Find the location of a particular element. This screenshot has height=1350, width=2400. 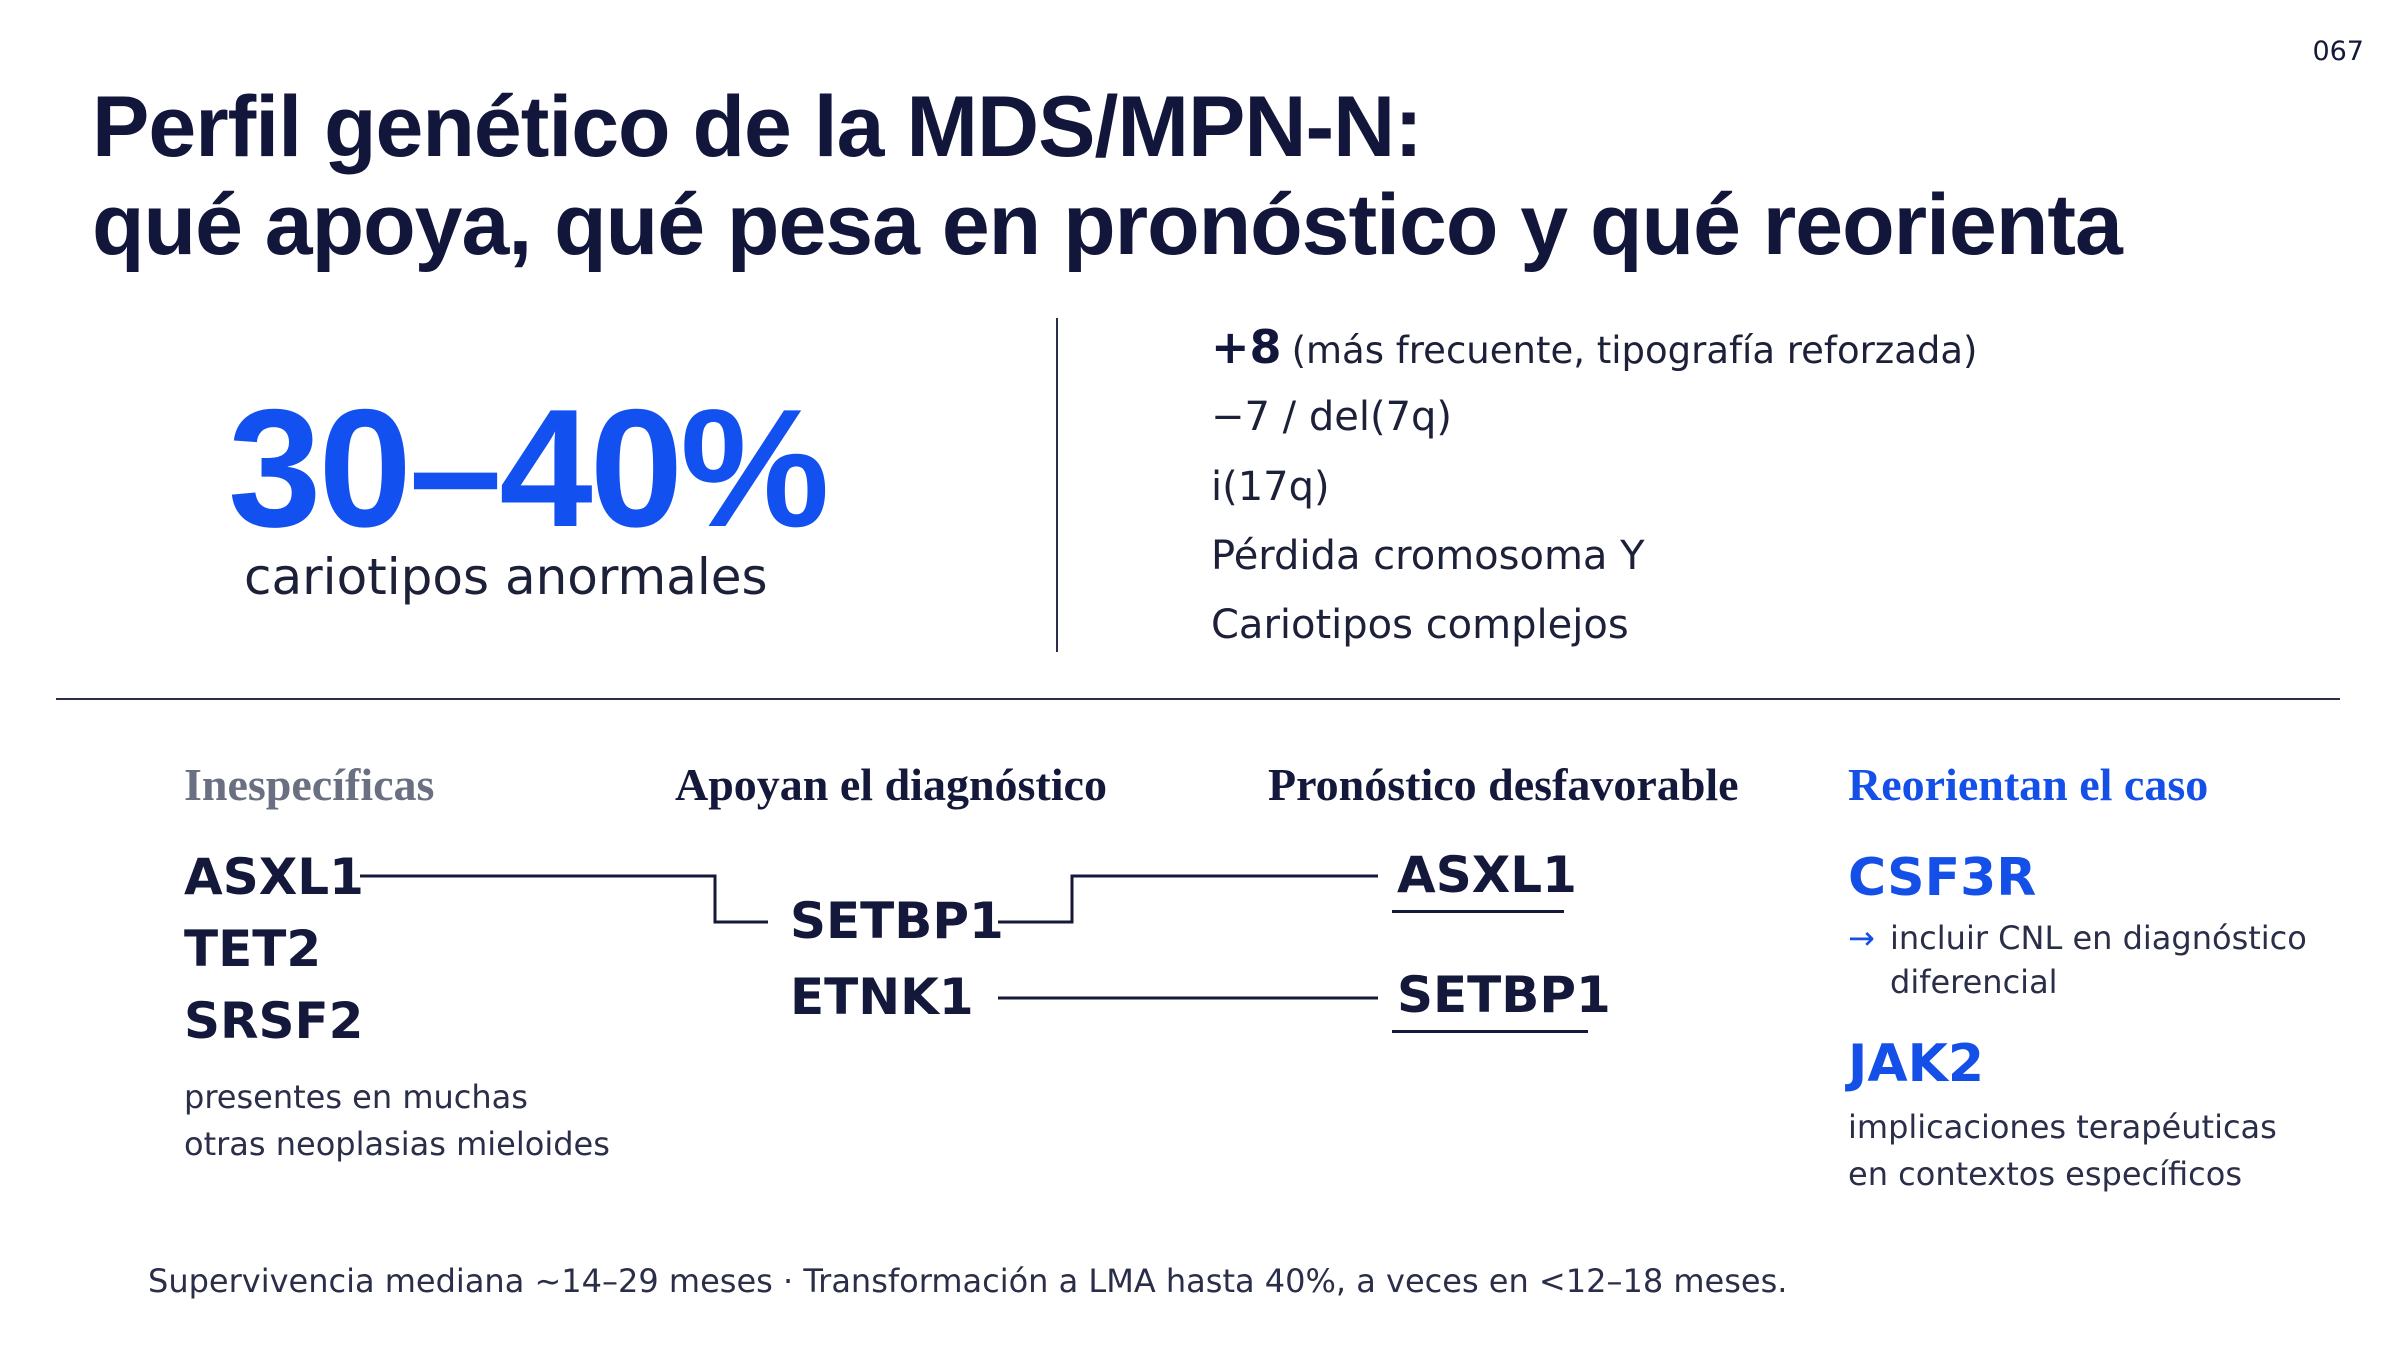

connector-asxl1-to-setbp1 is located at coordinates (564, 899).